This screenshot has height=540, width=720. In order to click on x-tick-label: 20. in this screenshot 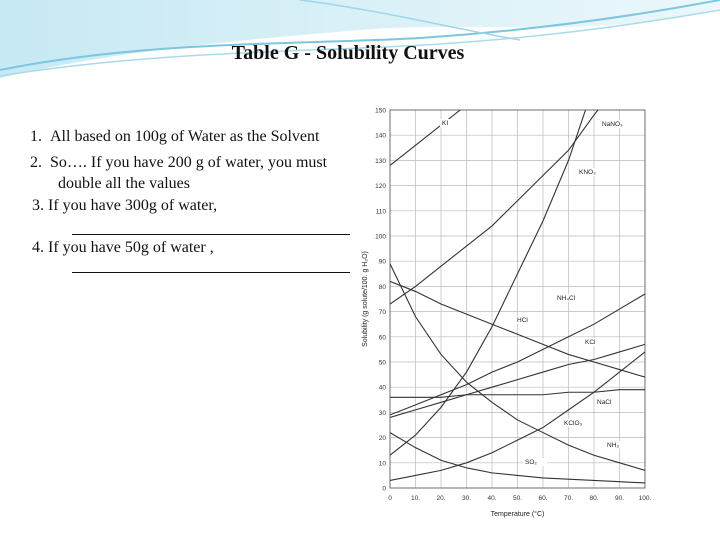, I will do `click(440, 498)`.